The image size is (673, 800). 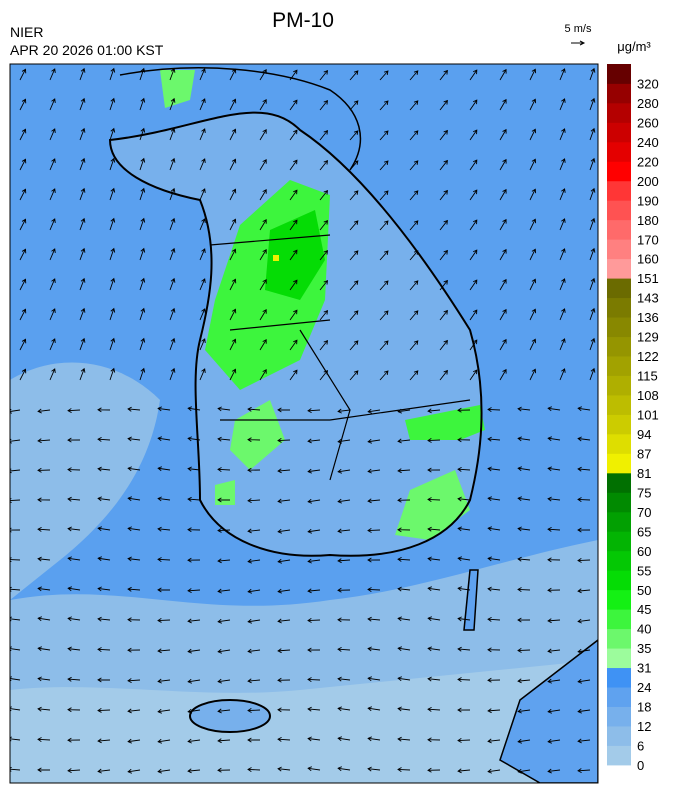 What do you see at coordinates (644, 707) in the screenshot?
I see `colorbar-label: 18` at bounding box center [644, 707].